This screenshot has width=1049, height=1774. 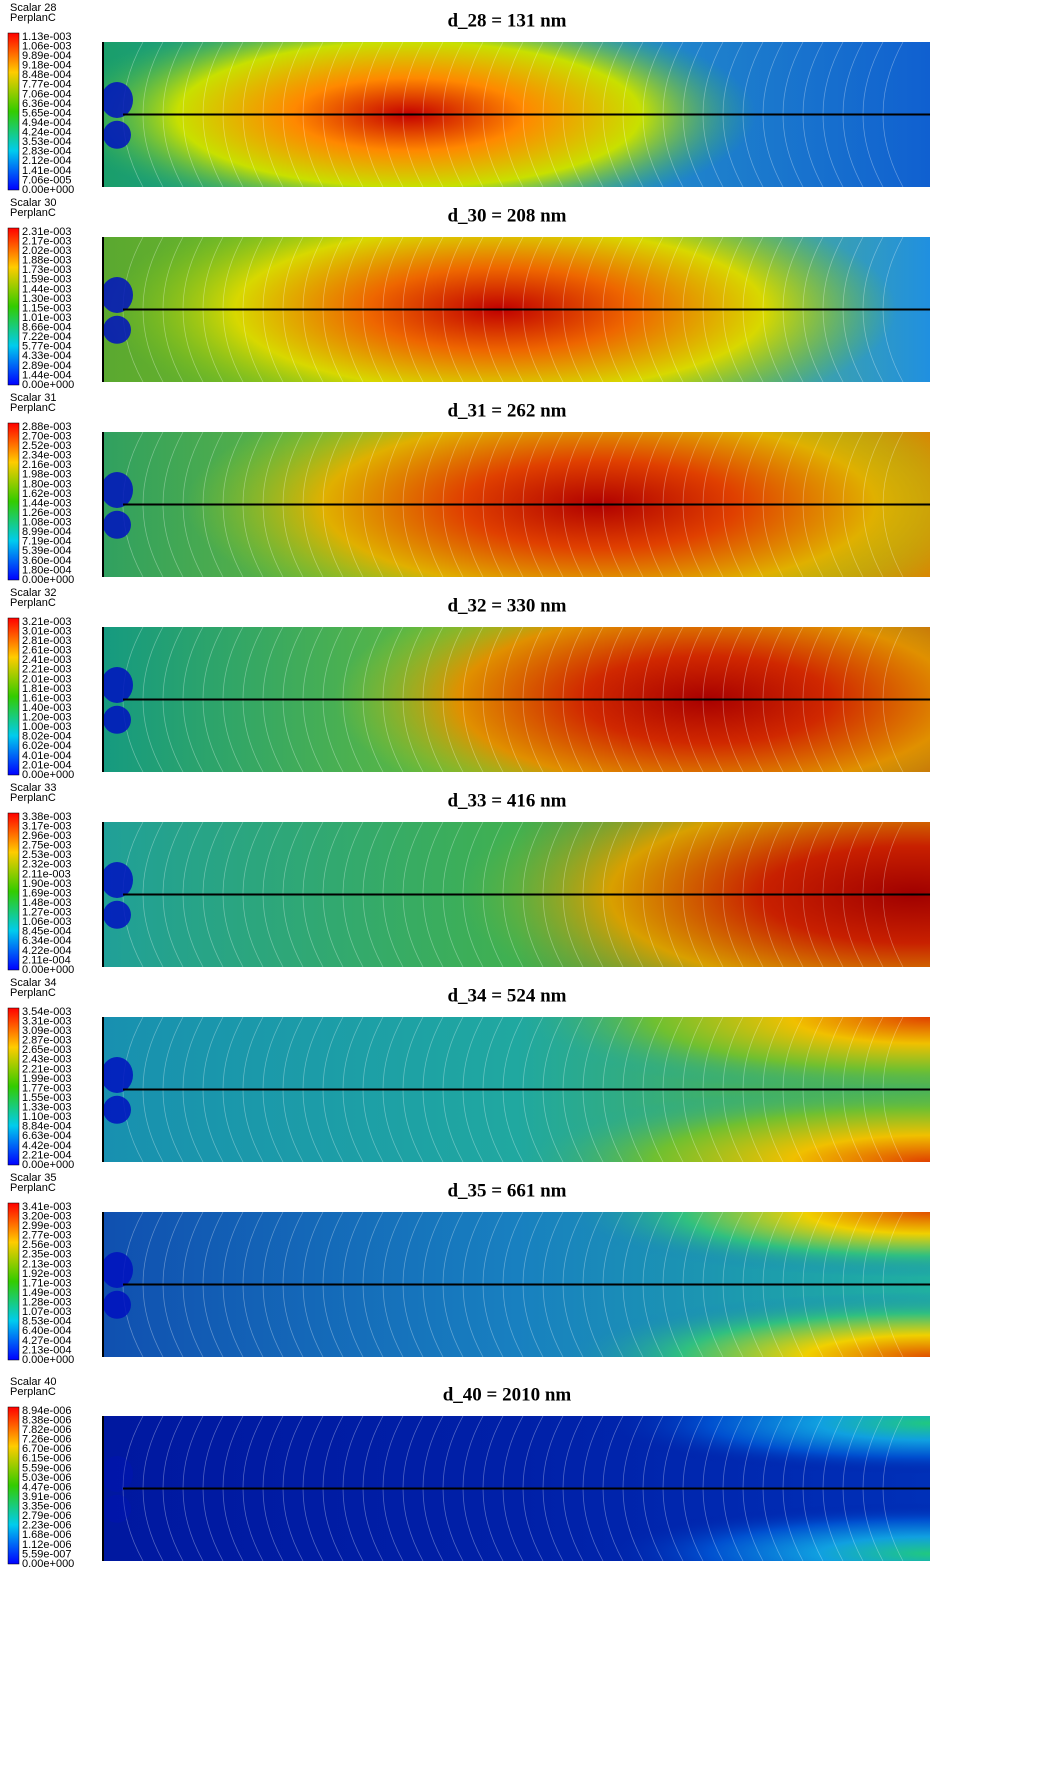 I want to click on panel-title: d_40 = 2010 nm, so click(x=507, y=1394).